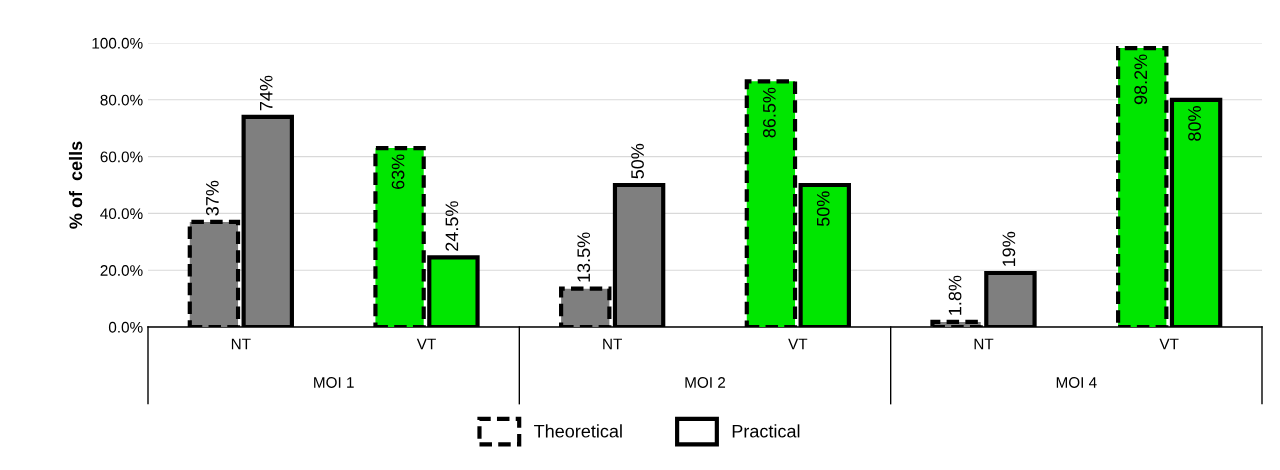 This screenshot has width=1280, height=470. What do you see at coordinates (1141, 79) in the screenshot?
I see `data-label: 98.2%` at bounding box center [1141, 79].